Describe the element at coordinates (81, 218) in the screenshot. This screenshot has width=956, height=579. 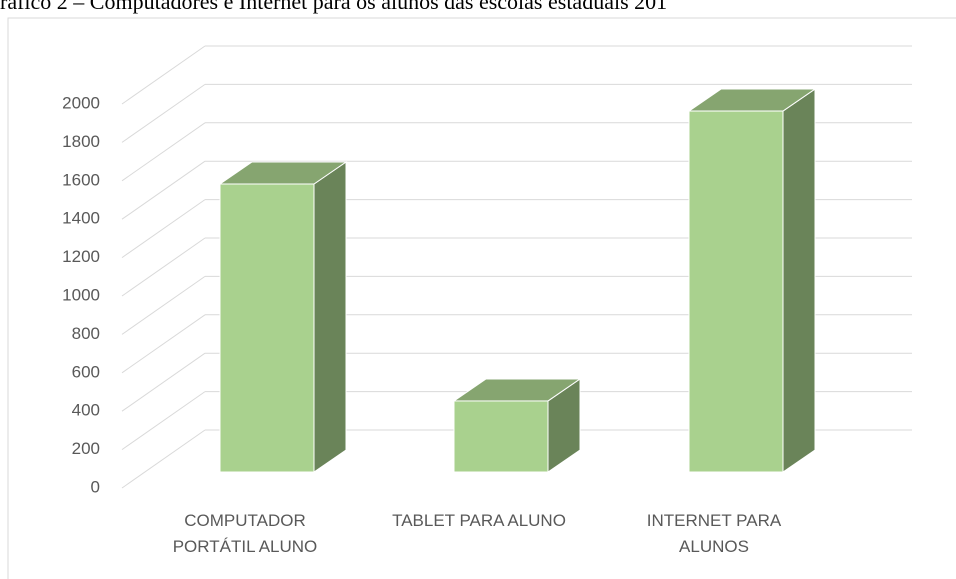
I see `y-tick-label: 1400` at that location.